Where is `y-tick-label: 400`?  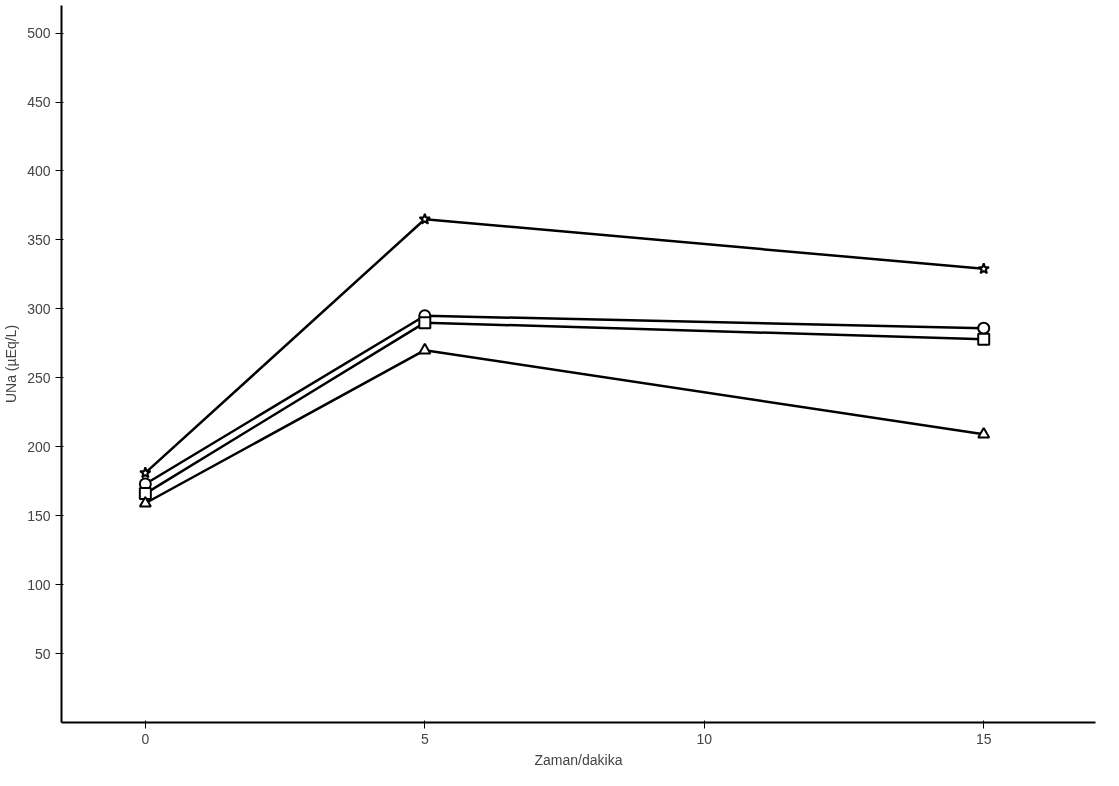
y-tick-label: 400 is located at coordinates (39, 170).